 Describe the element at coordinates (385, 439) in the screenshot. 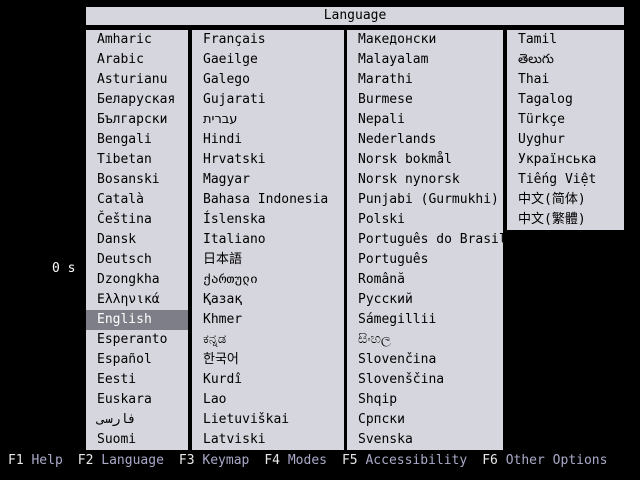

I see `language-option: Svenska` at that location.